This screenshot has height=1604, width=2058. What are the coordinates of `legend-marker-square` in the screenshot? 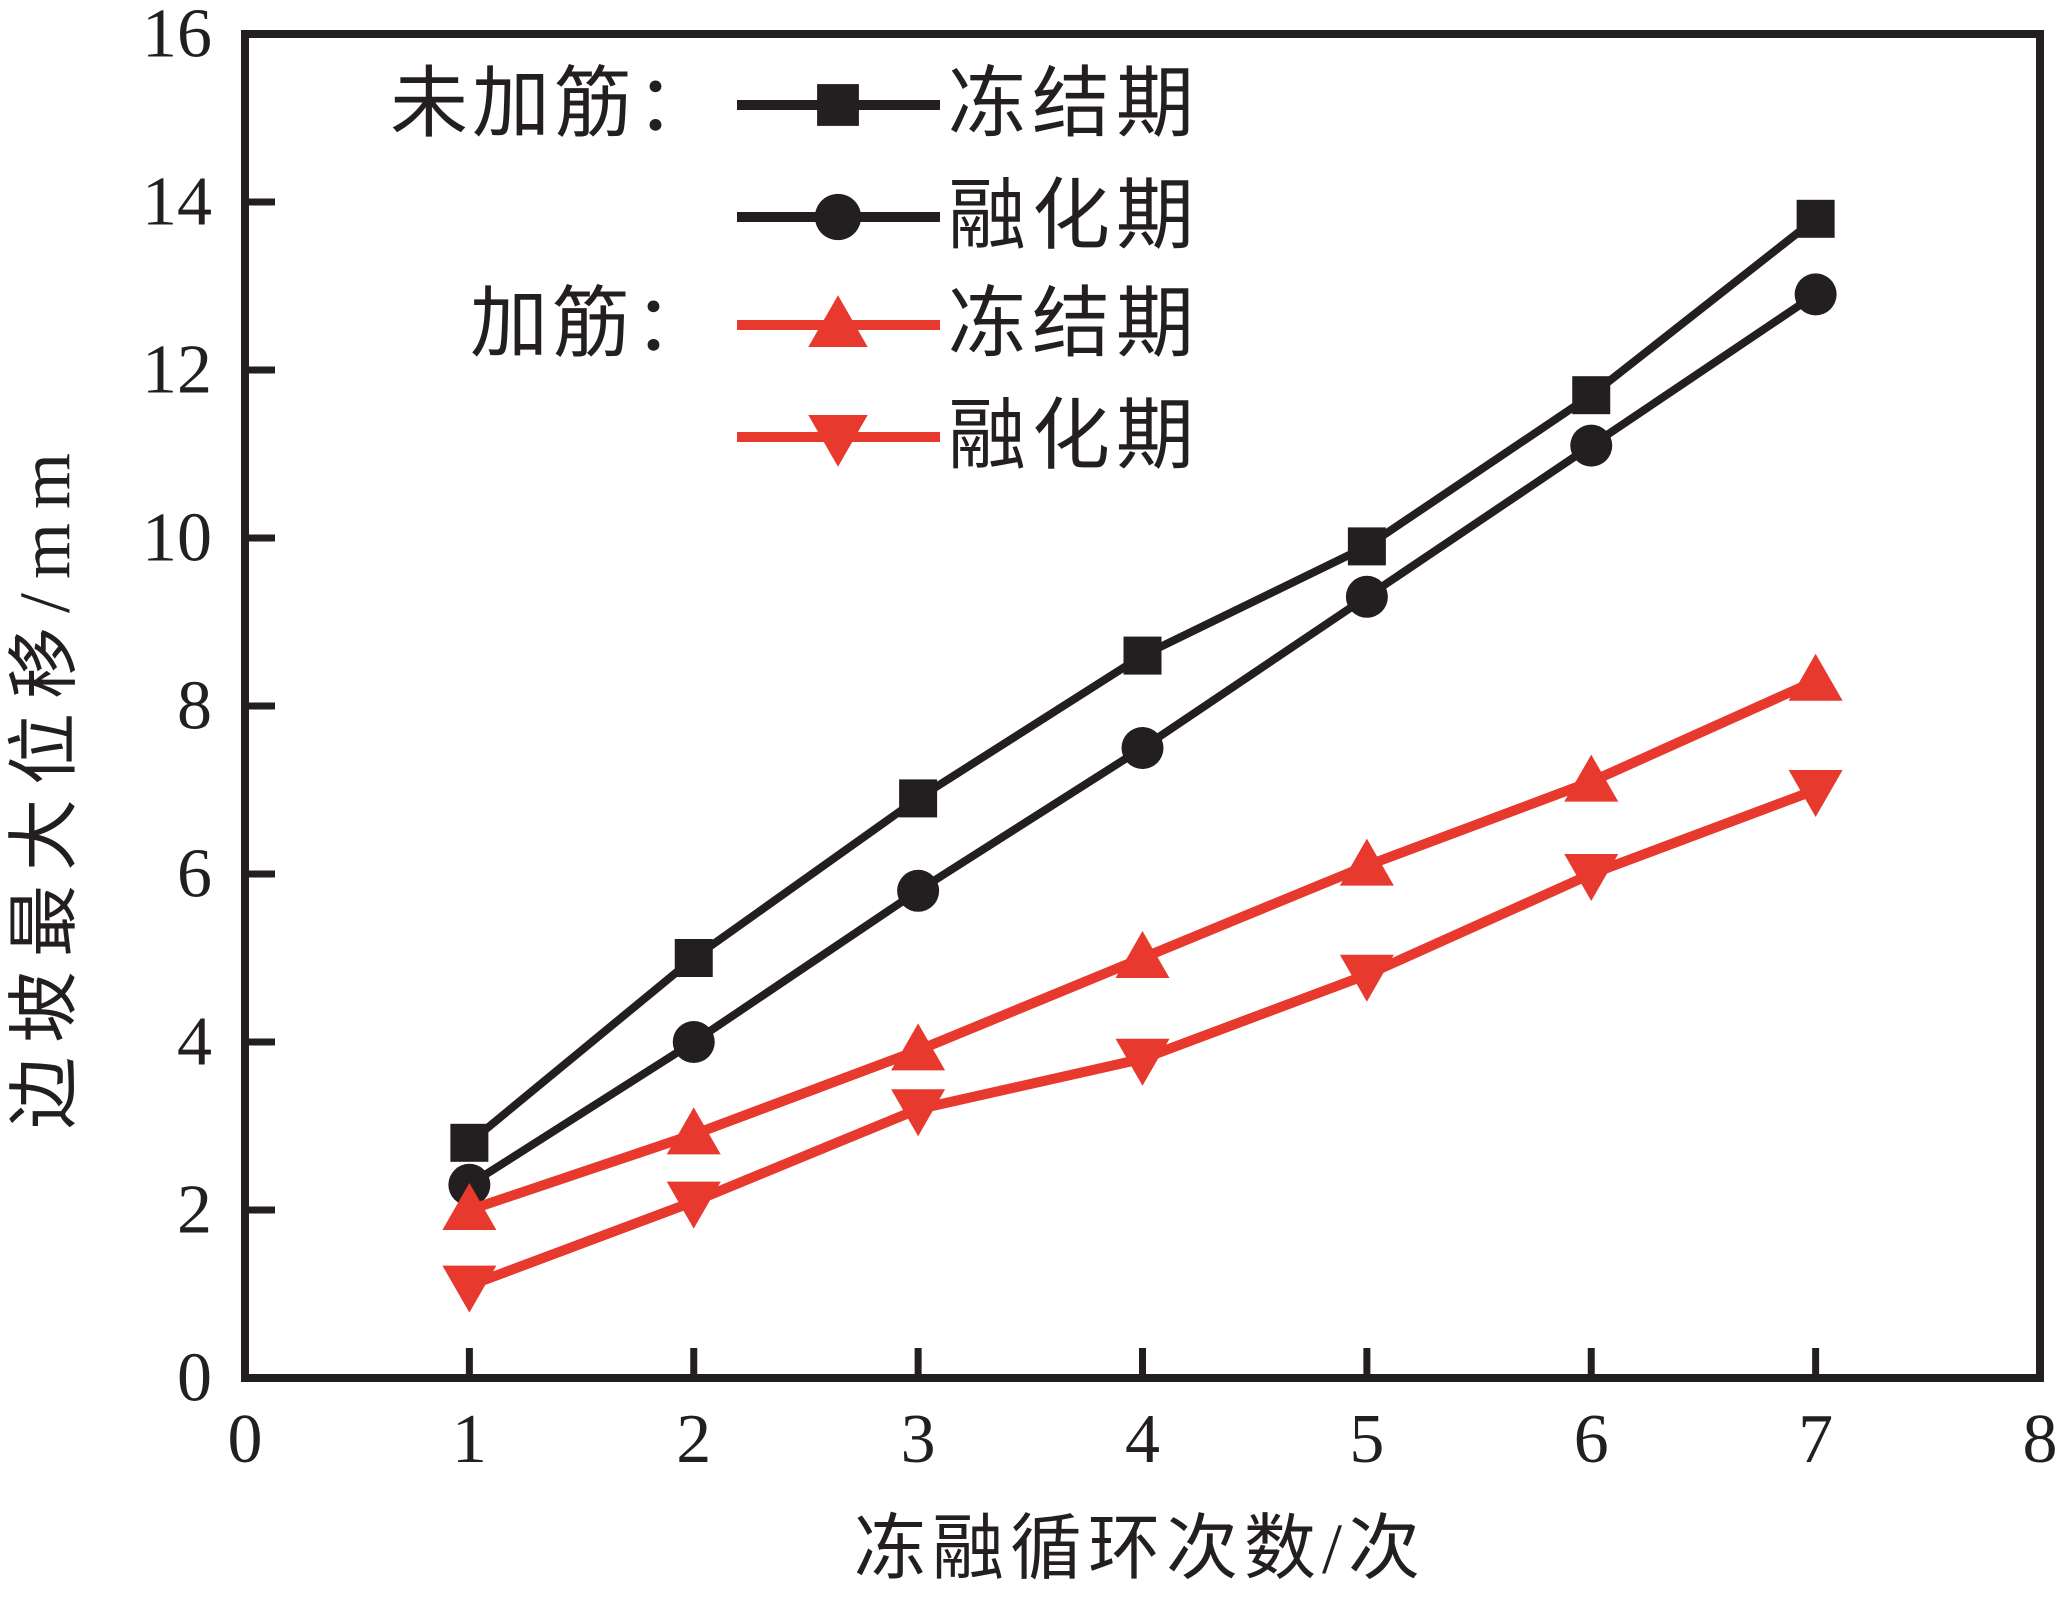 It's located at (838, 105).